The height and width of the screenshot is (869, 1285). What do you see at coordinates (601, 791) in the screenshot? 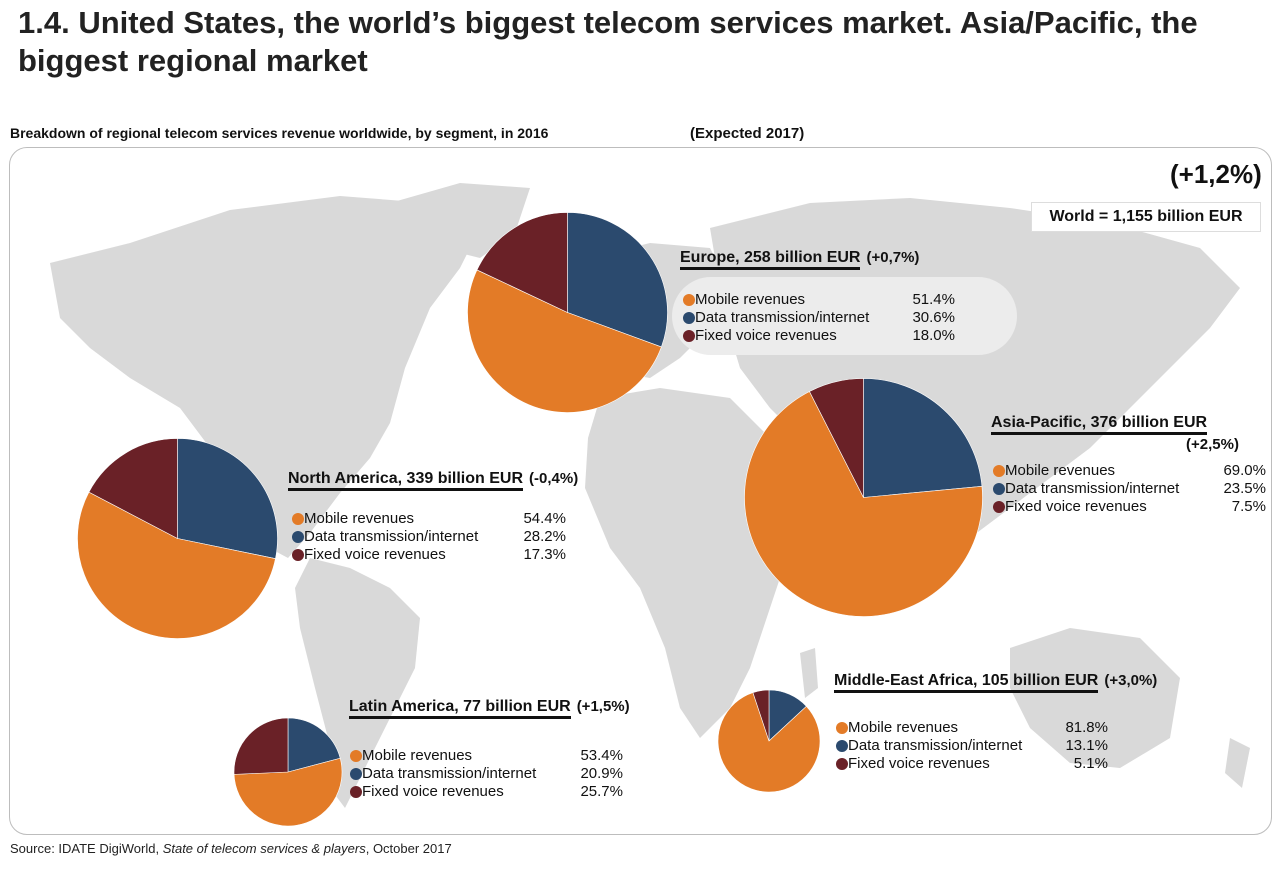
I see `legend-value: 25.7%` at bounding box center [601, 791].